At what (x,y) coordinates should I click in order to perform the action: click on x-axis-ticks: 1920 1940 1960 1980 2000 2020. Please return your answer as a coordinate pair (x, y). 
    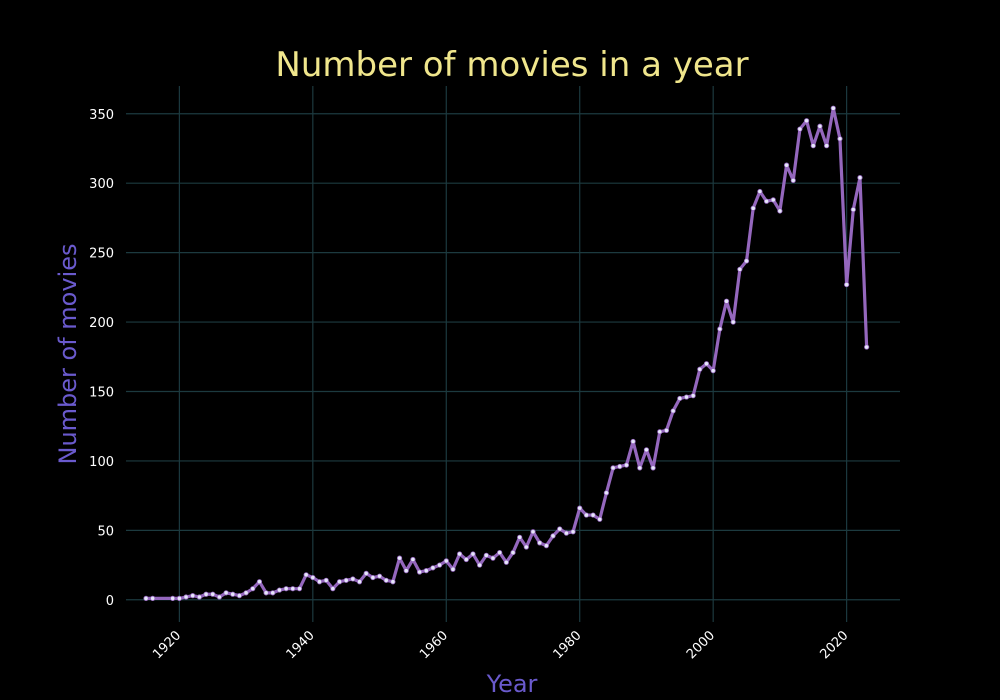
    Looking at the image, I should click on (500, 645).